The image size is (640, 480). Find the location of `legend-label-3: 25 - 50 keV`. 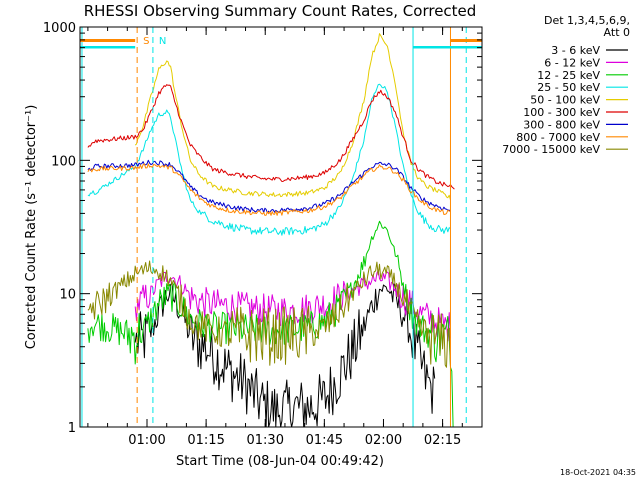

legend-label-3: 25 - 50 keV is located at coordinates (568, 87).